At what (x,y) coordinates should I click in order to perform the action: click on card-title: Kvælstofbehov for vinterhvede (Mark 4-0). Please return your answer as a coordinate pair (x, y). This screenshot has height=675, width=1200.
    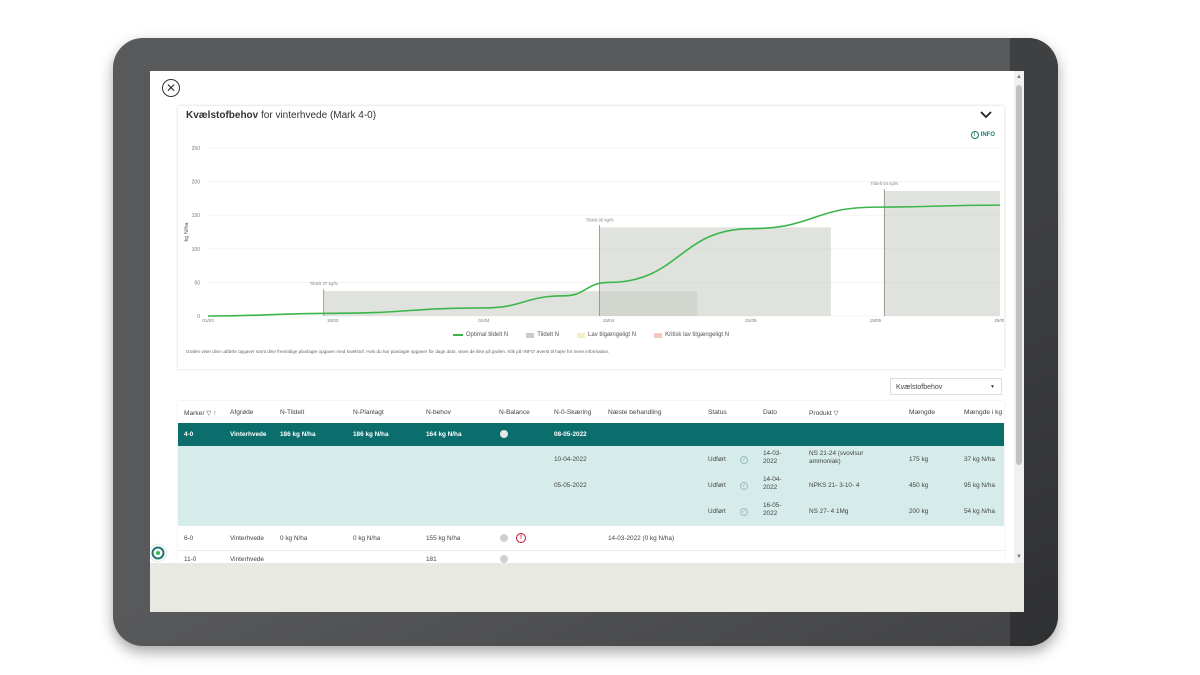
    Looking at the image, I should click on (281, 115).